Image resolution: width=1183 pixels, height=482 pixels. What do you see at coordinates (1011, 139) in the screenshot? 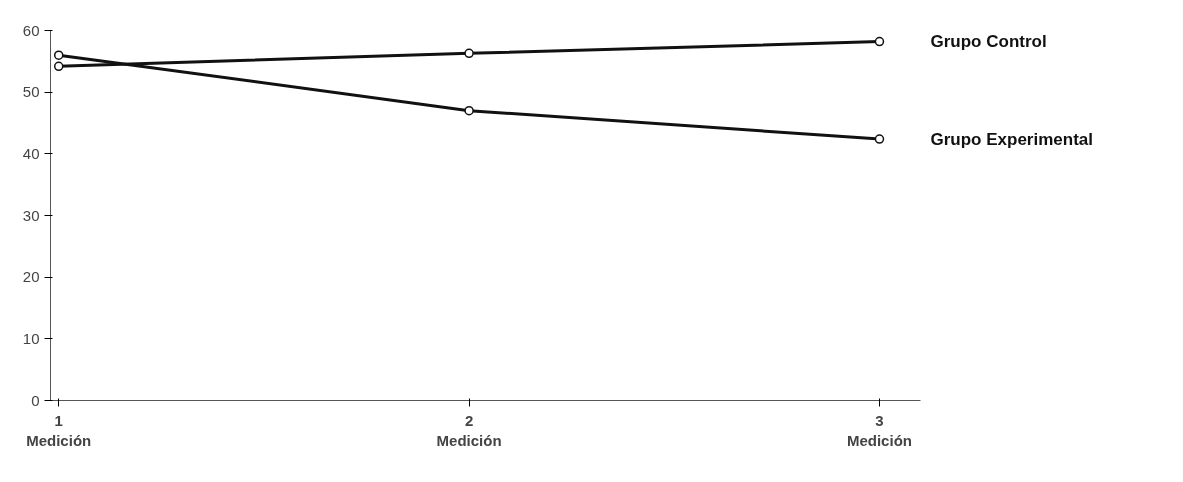
I see `text: Grupo Experimental` at bounding box center [1011, 139].